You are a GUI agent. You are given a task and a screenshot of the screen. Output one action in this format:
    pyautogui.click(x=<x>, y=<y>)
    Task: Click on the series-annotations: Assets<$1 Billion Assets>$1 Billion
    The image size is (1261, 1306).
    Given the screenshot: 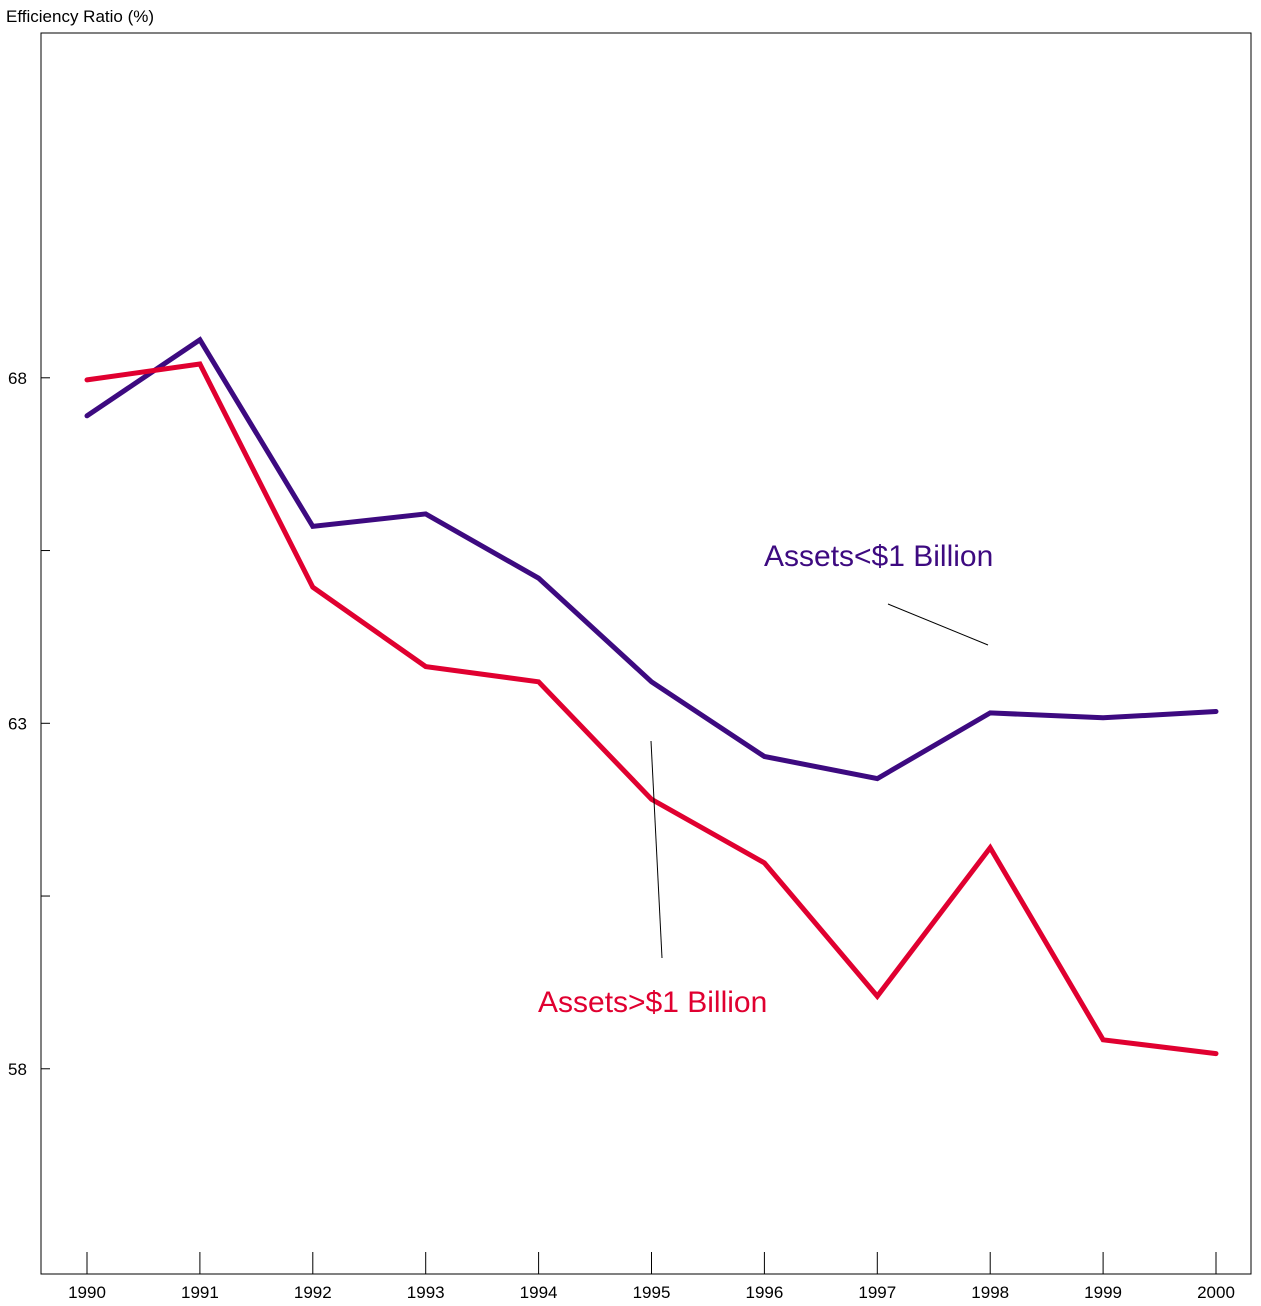 What is the action you would take?
    pyautogui.click(x=765, y=779)
    